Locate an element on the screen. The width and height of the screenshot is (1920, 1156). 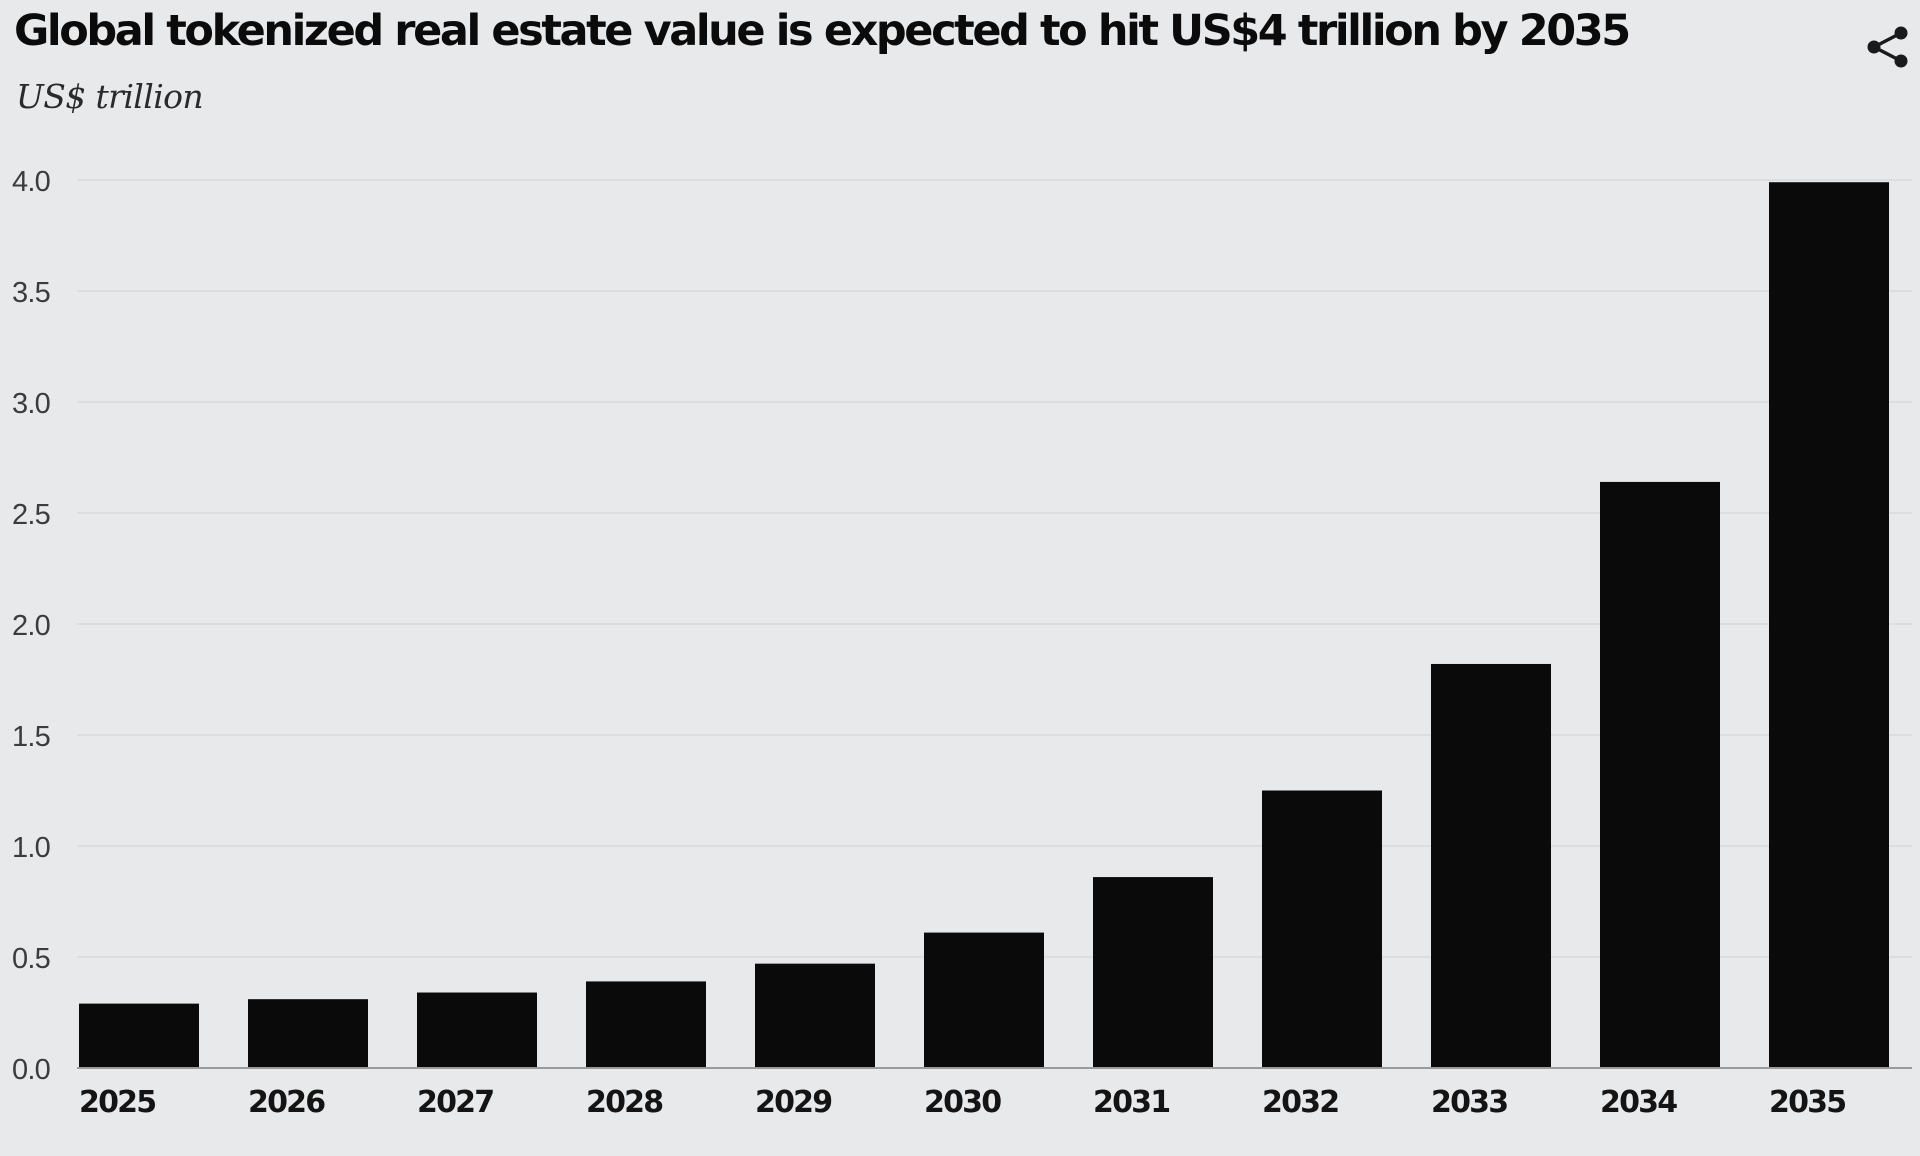
bar-2030 is located at coordinates (984, 1000).